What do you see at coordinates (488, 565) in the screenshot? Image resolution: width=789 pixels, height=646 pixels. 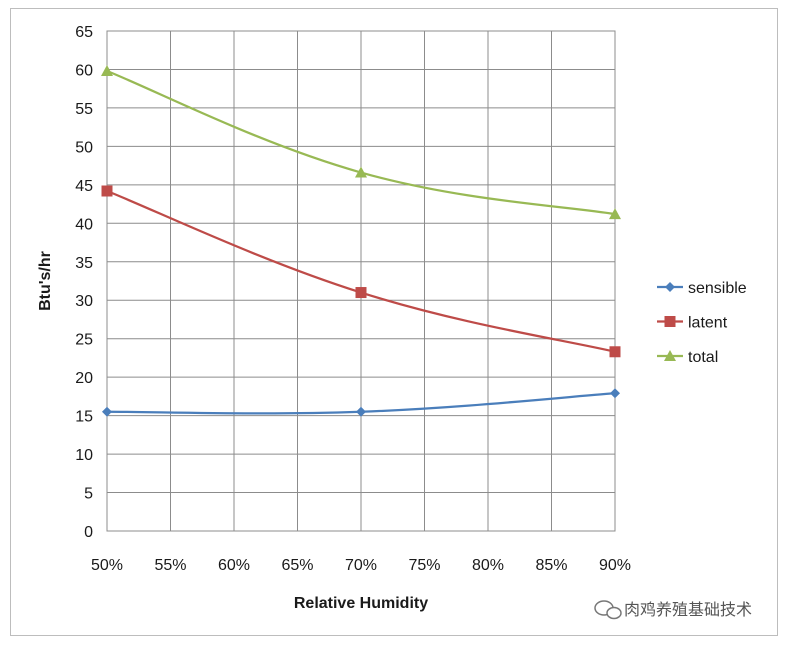 I see `x-tick-label: 80%` at bounding box center [488, 565].